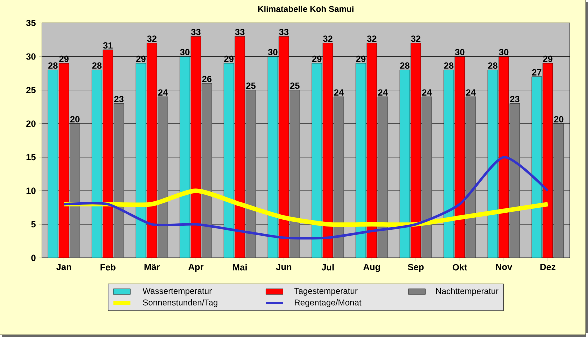 This screenshot has height=337, width=588. What do you see at coordinates (240, 267) in the screenshot?
I see `x-tick-label: Mai` at bounding box center [240, 267].